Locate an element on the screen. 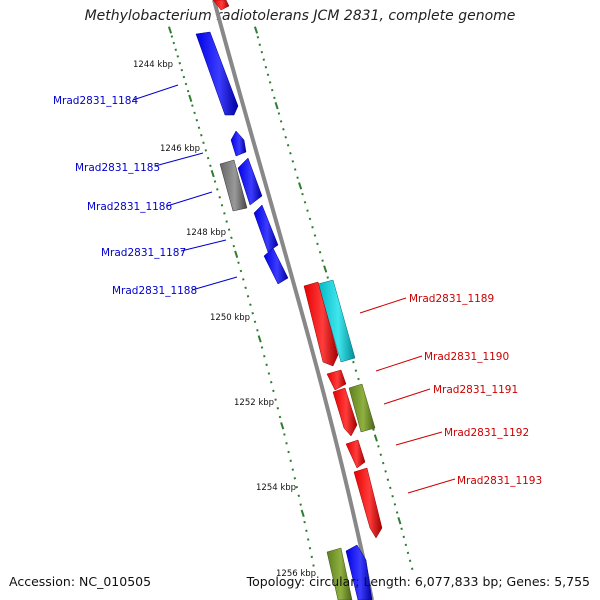 Image resolution: width=600 pixels, height=600 pixels. gene-label-1189: Mrad2831_1189 is located at coordinates (451, 299).